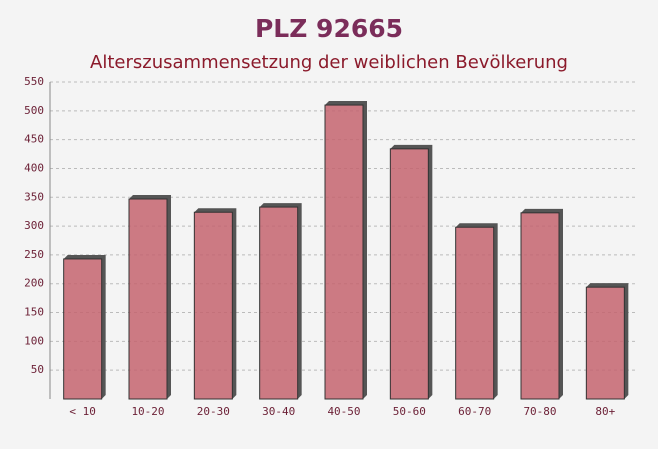 This screenshot has width=658, height=449. What do you see at coordinates (343, 411) in the screenshot?
I see `x-tick-label: 40-50` at bounding box center [343, 411].